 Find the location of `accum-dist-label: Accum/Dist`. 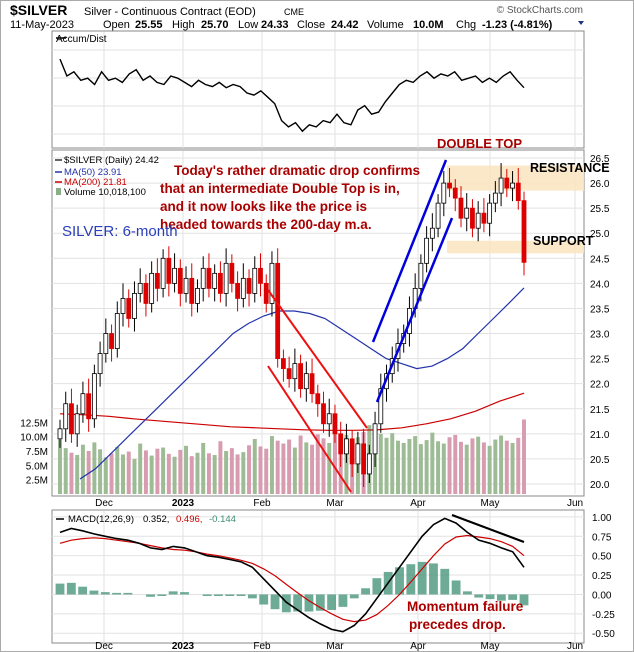

accum-dist-label: Accum/Dist is located at coordinates (81, 39).